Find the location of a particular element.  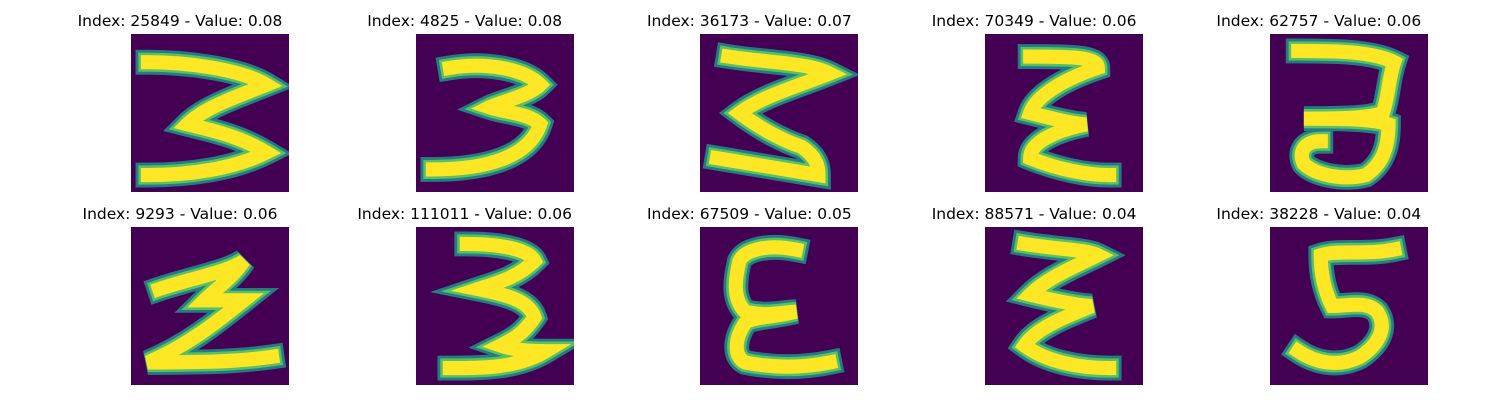

panel-title: Index: 111011 - Value: 0.06 is located at coordinates (465, 214).